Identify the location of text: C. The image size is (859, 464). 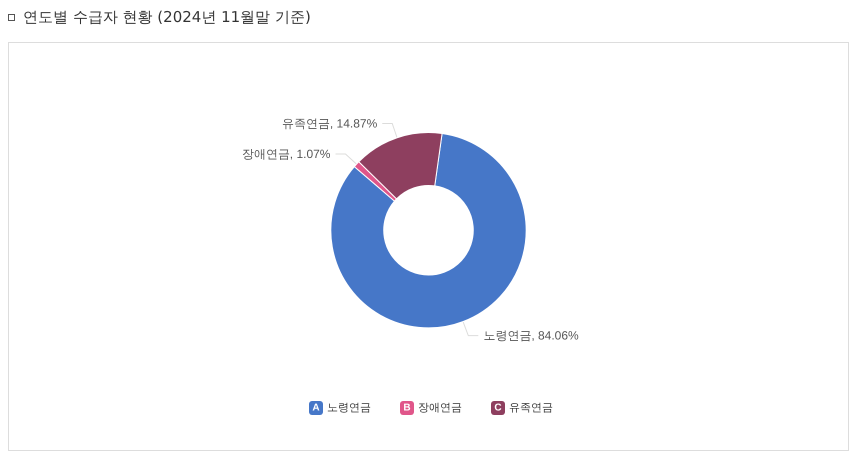
(498, 408).